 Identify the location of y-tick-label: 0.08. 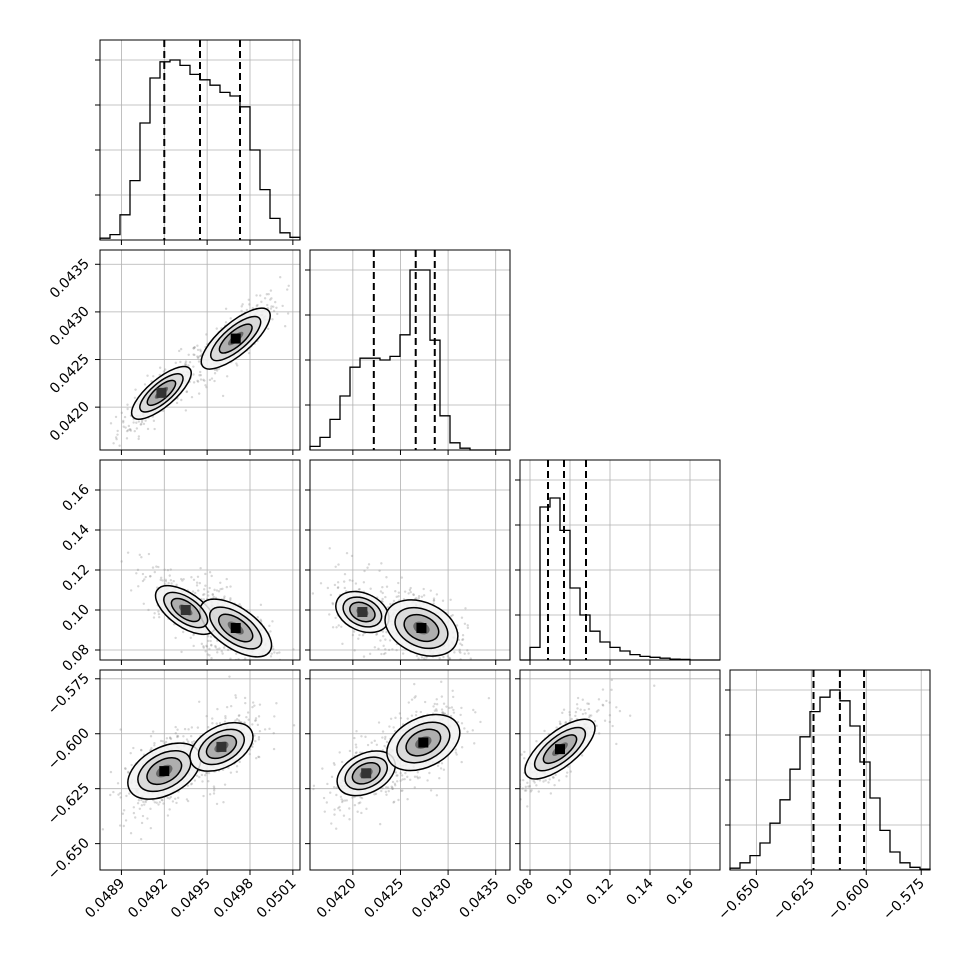
(75, 658).